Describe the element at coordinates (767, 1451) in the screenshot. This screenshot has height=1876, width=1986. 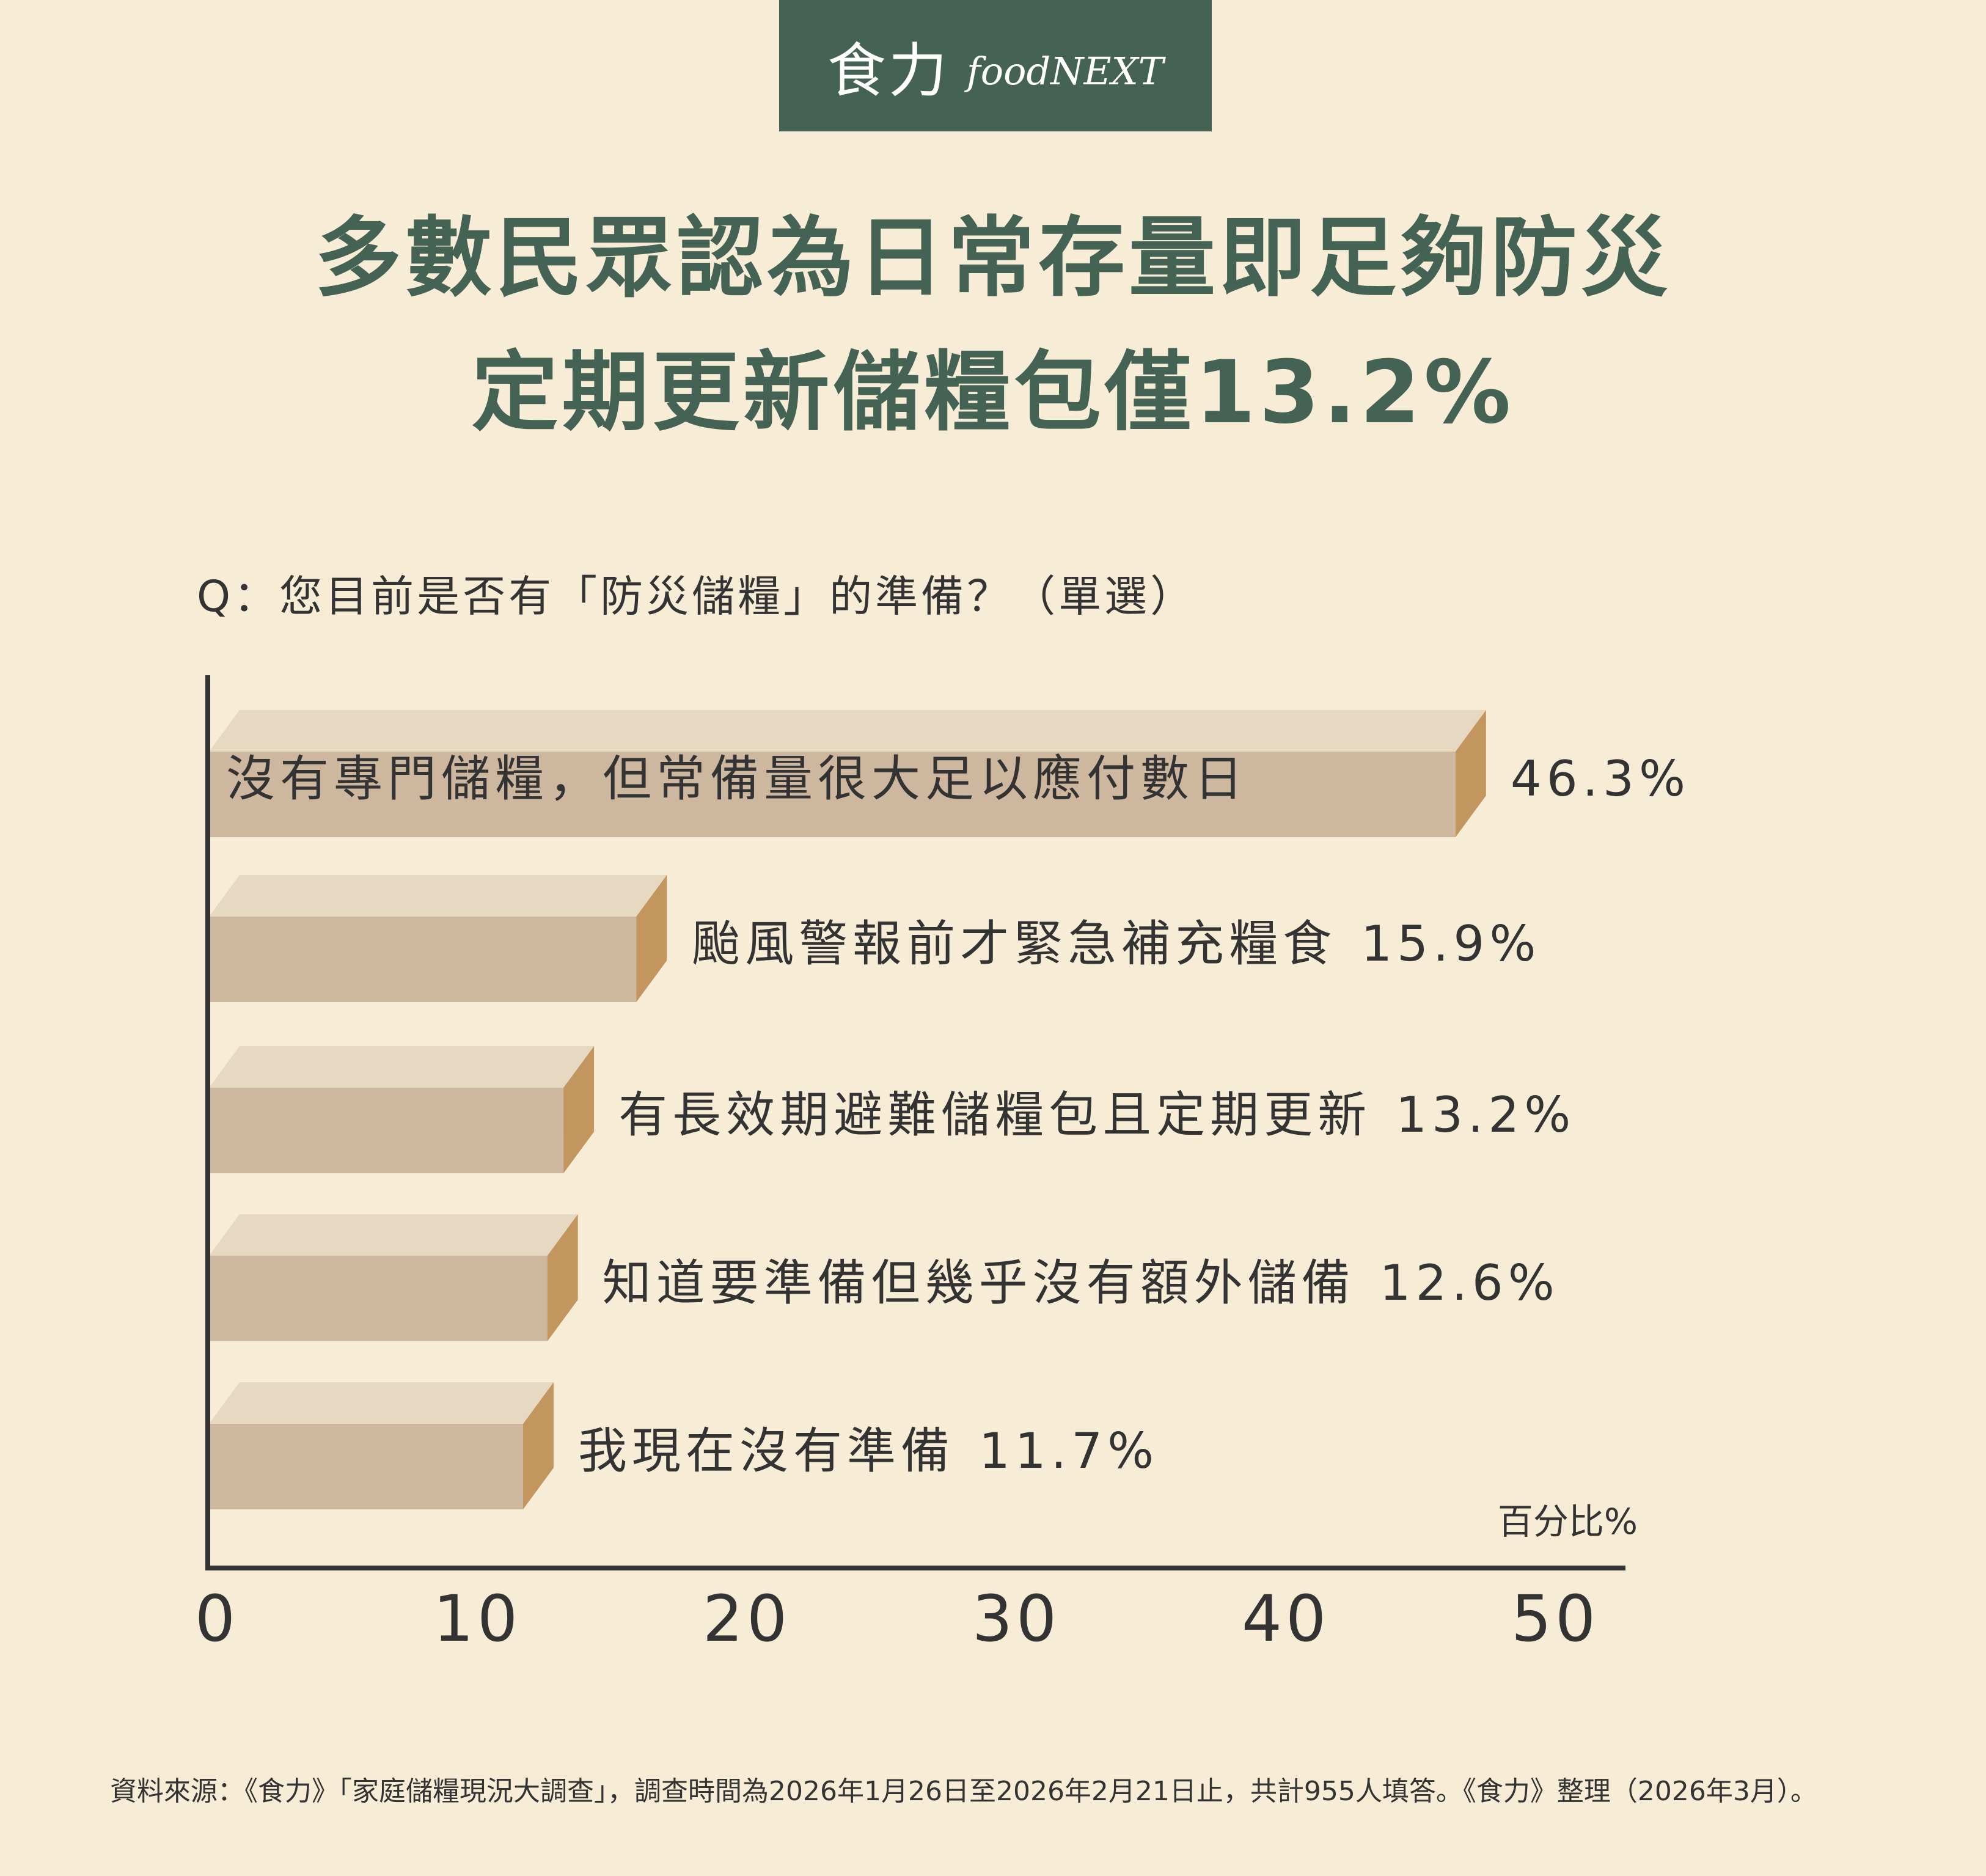
I see `bar-category-label: 我現在沒有準備` at that location.